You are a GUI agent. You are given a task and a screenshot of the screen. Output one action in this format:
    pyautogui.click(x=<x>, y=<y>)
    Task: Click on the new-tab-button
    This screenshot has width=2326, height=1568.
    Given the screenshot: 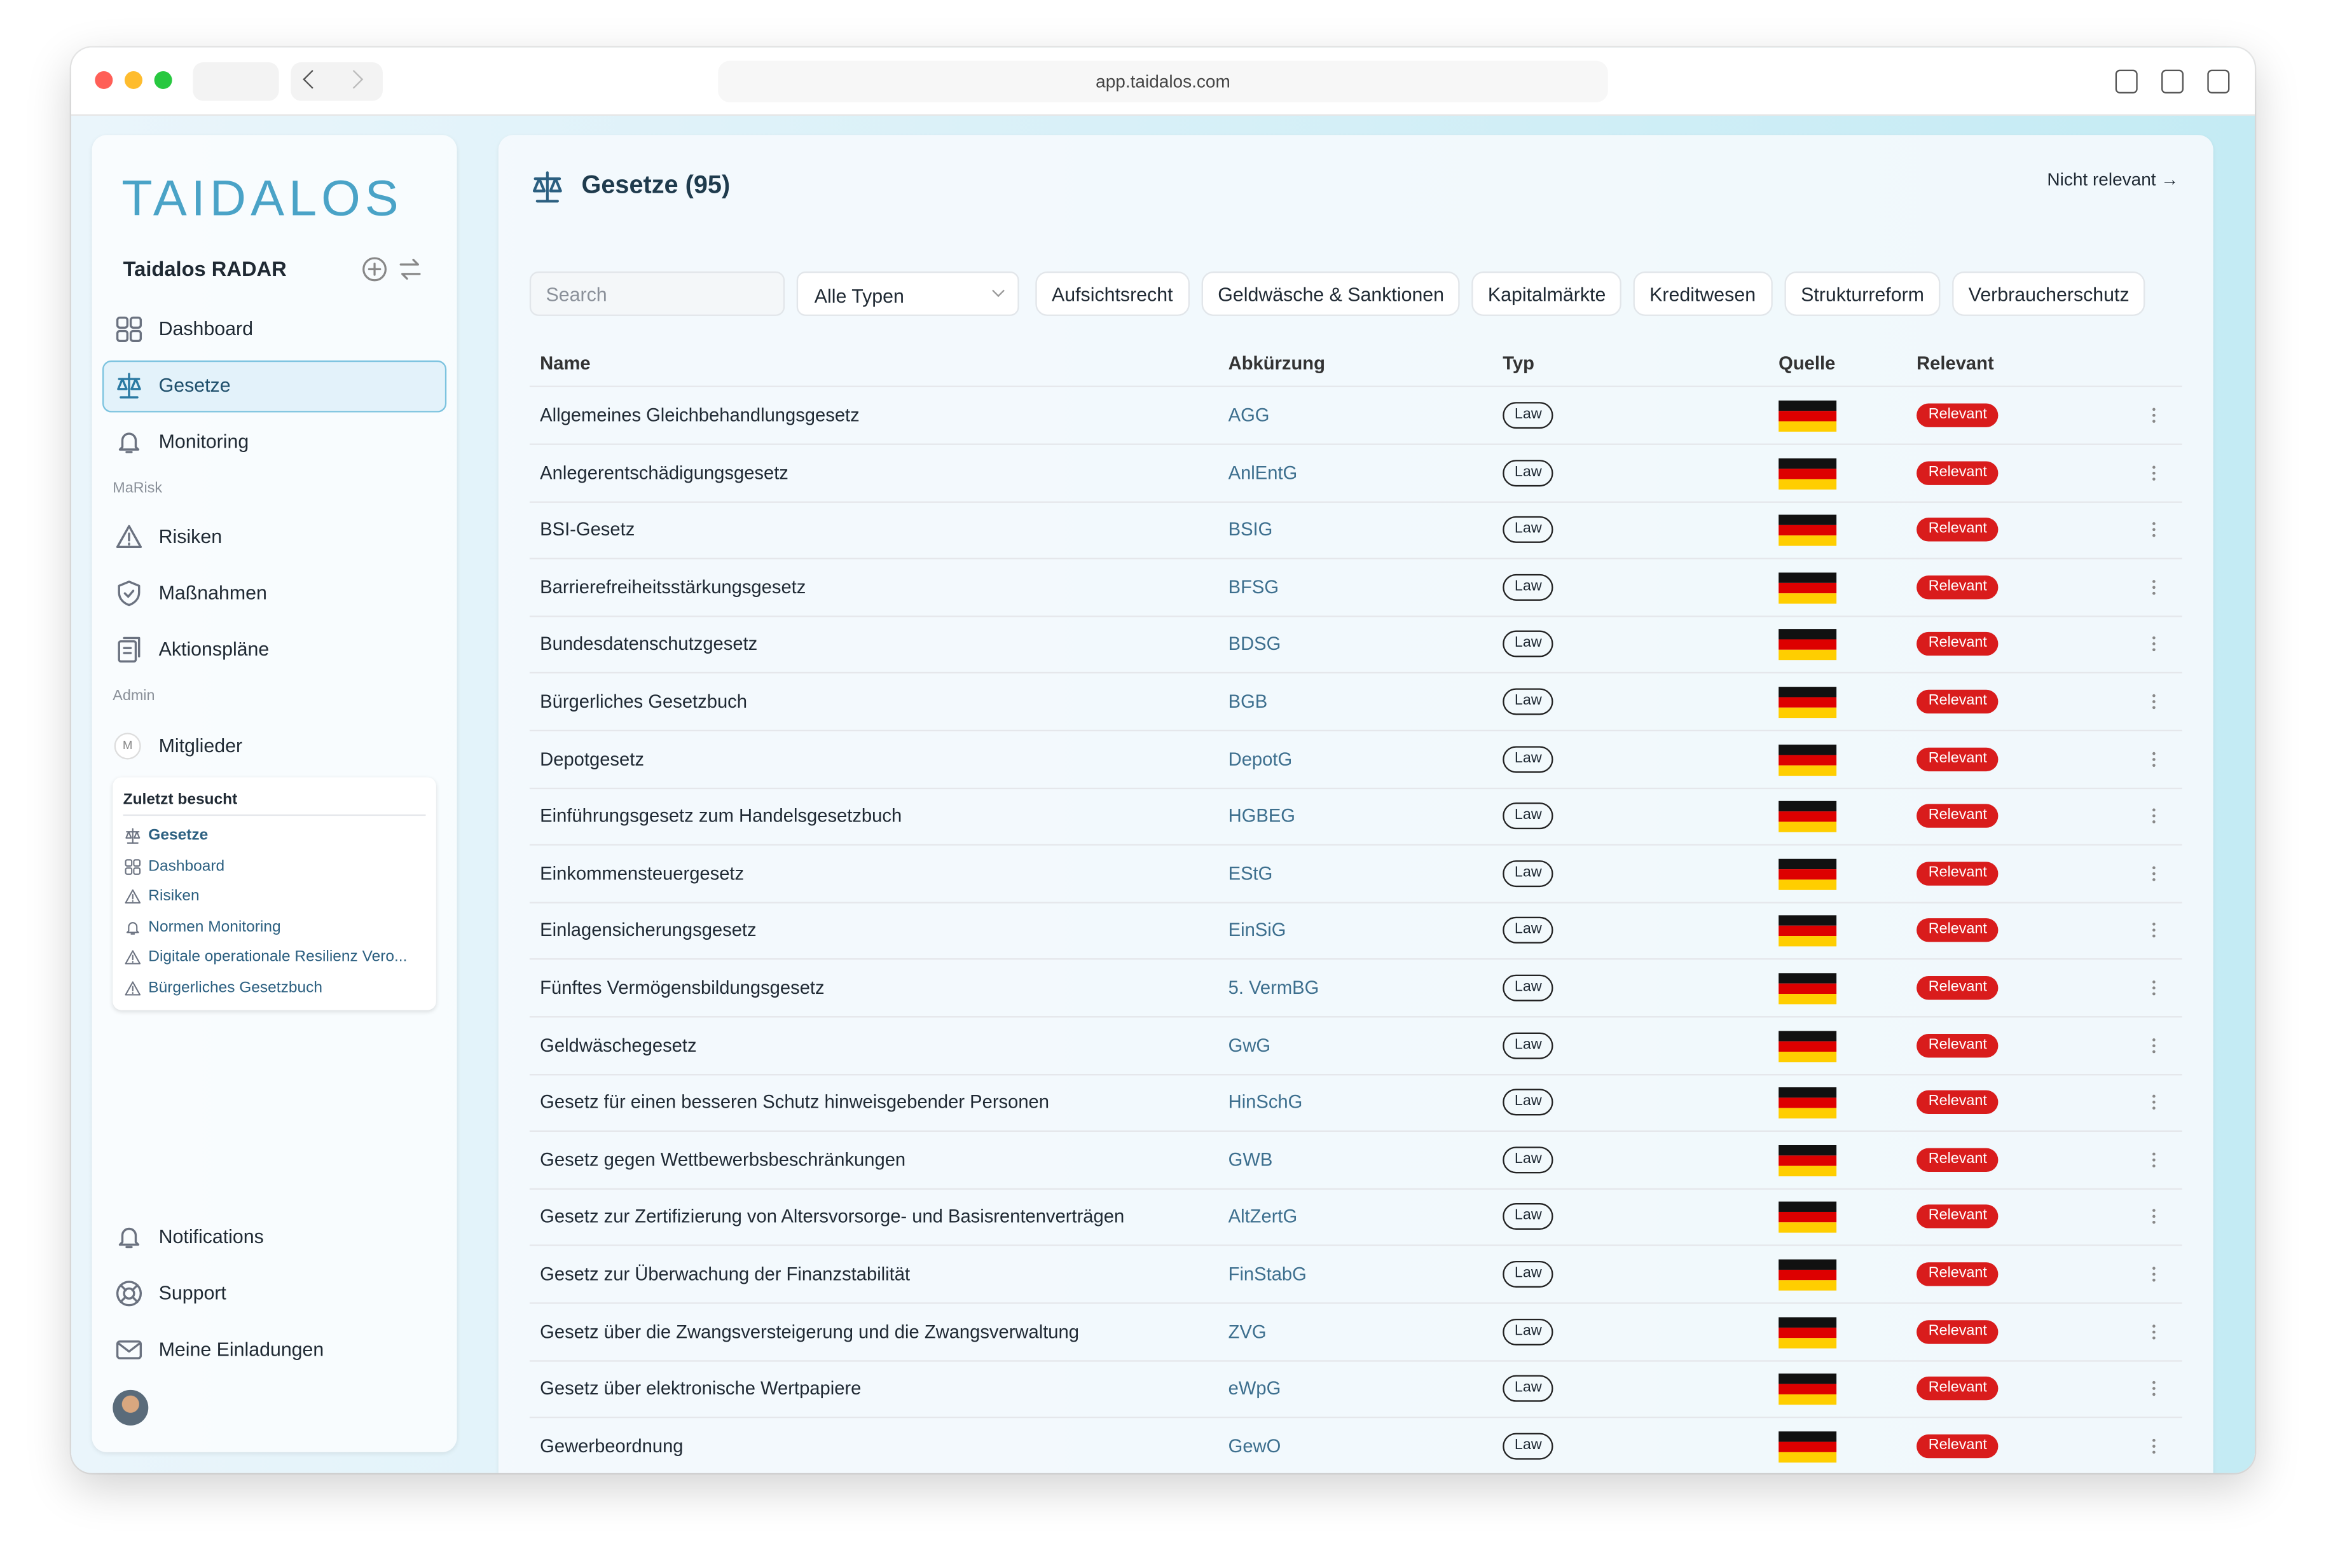 What is the action you would take?
    pyautogui.click(x=2172, y=81)
    